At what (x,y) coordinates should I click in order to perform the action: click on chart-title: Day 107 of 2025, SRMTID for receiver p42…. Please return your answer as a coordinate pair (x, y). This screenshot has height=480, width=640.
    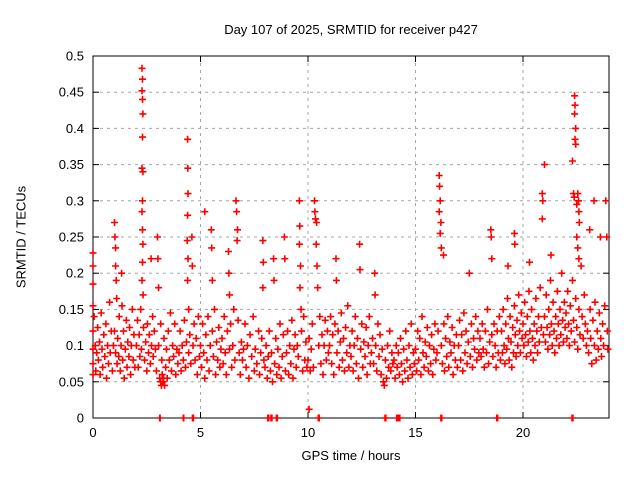
    Looking at the image, I should click on (351, 29).